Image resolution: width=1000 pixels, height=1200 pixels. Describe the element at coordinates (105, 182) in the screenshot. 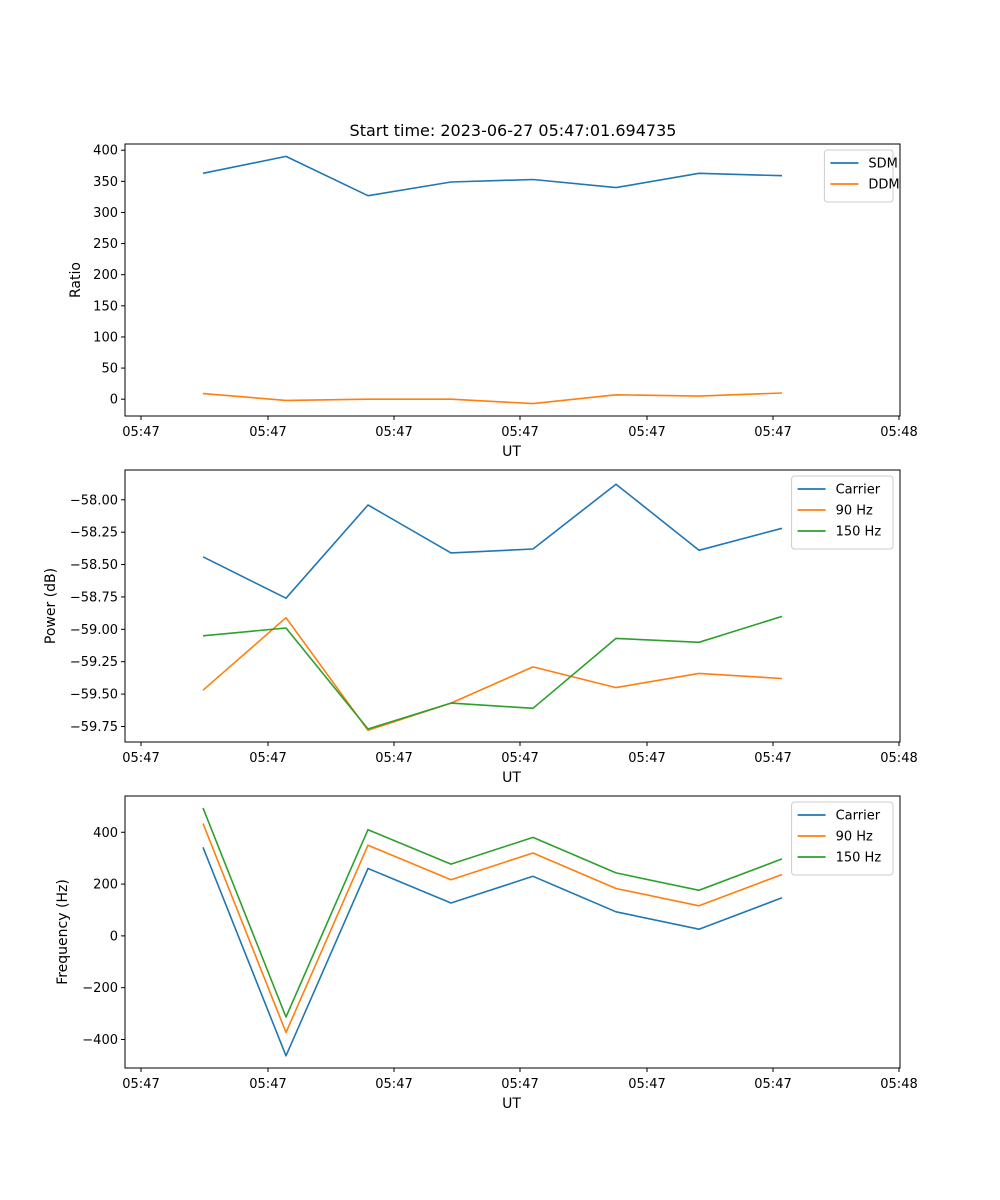

I see `y-tick-label: 350` at that location.